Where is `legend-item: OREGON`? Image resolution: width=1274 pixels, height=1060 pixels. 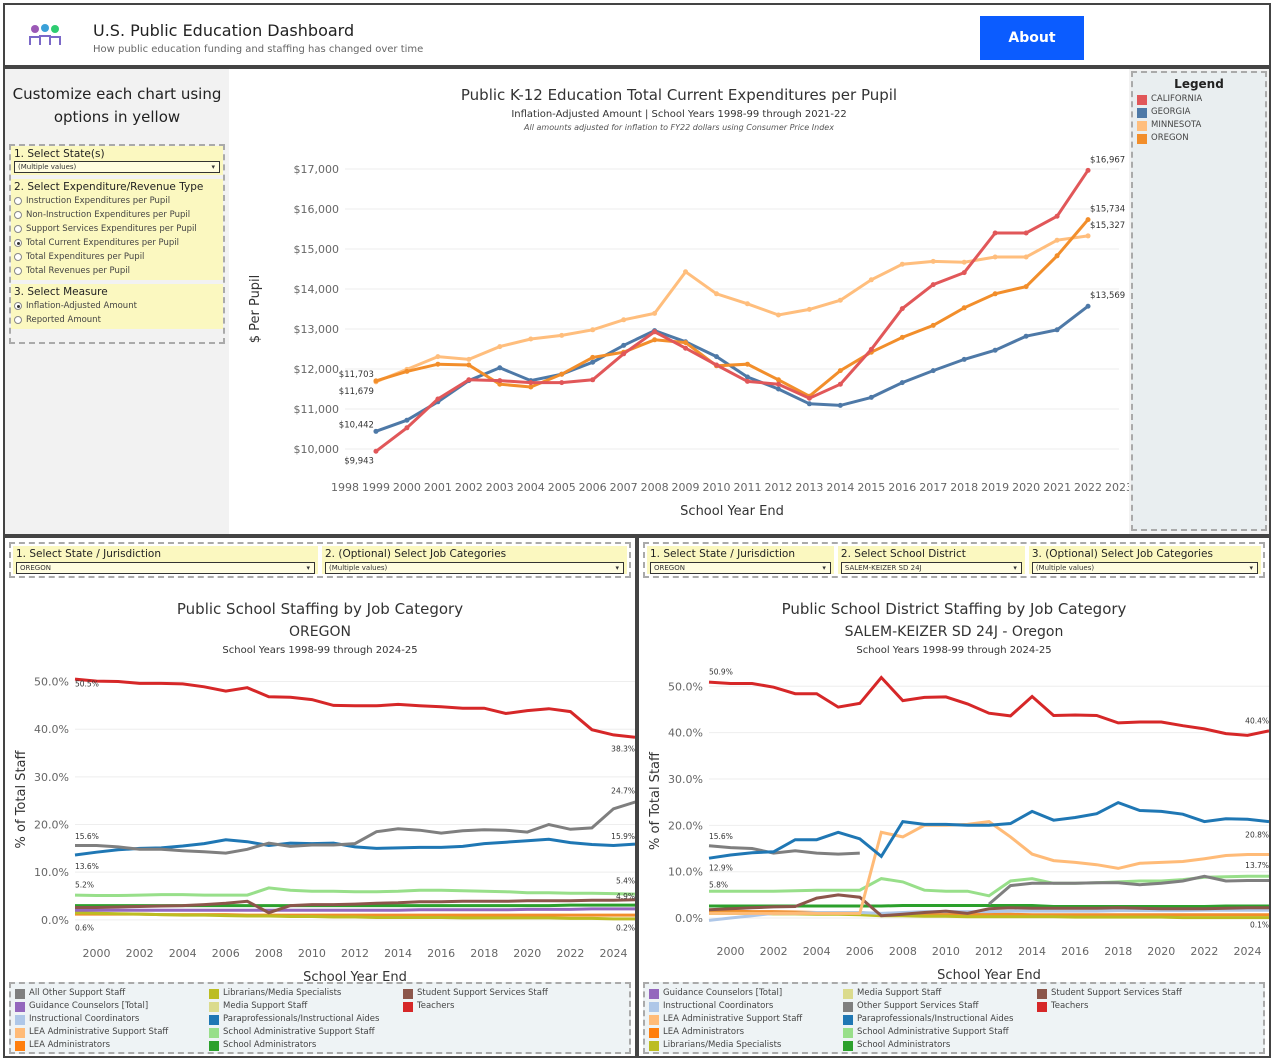
legend-item: OREGON is located at coordinates (1199, 138).